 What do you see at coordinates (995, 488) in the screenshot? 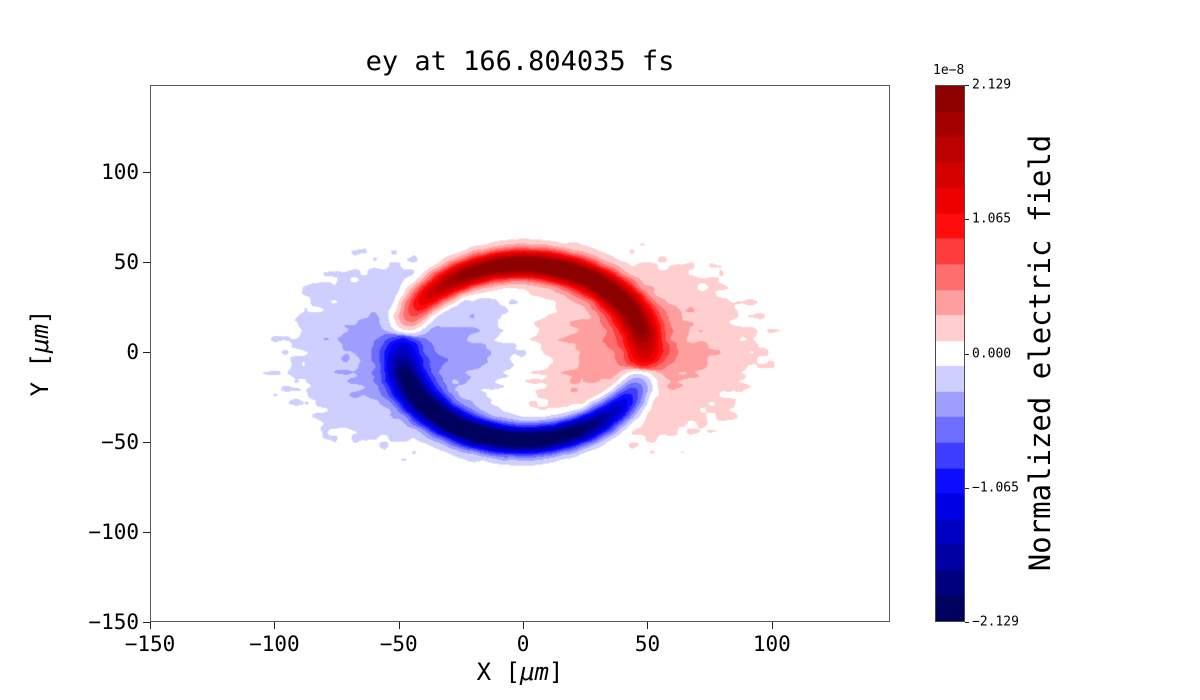
I see `colorbar-tick-label: −1.065` at bounding box center [995, 488].